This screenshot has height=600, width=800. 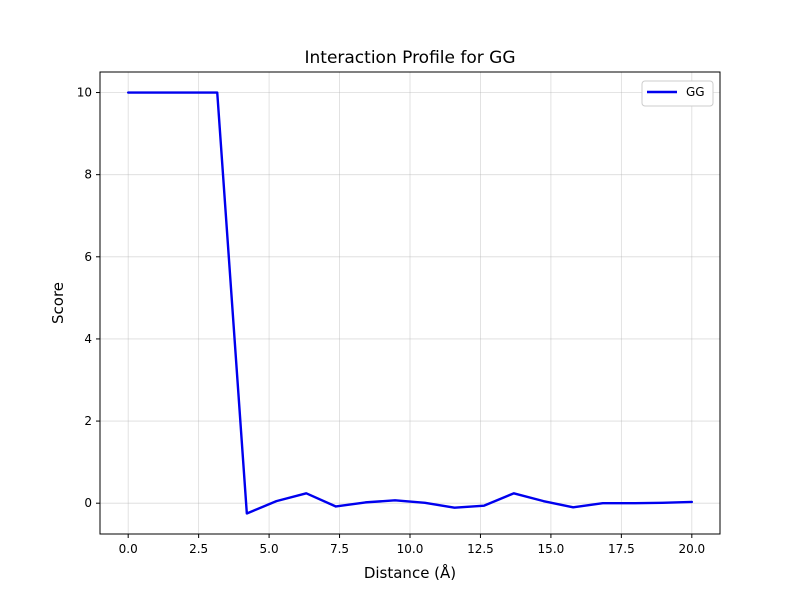 I want to click on chart-title: Interaction Profile for GG, so click(x=409, y=58).